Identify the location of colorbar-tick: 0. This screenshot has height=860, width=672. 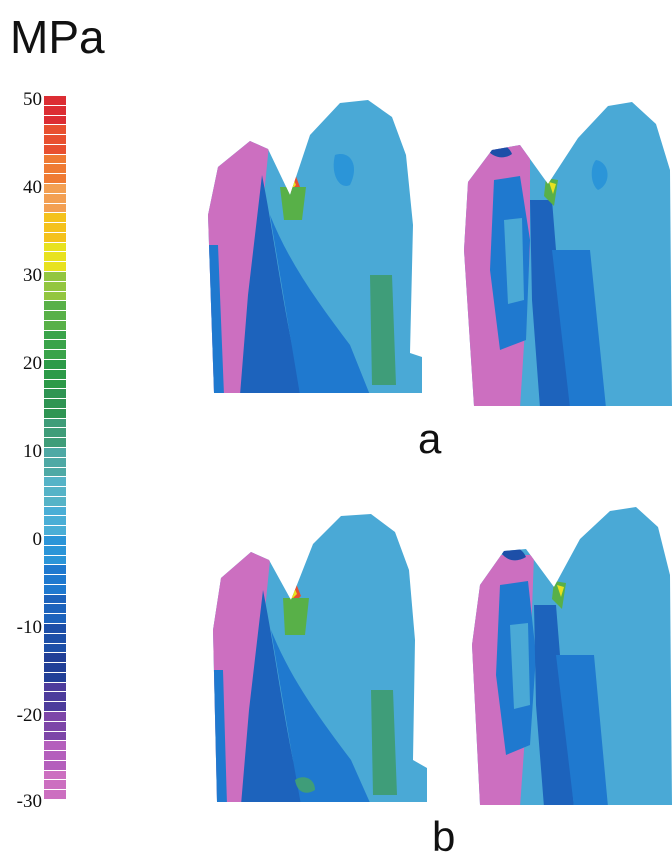
(37, 539).